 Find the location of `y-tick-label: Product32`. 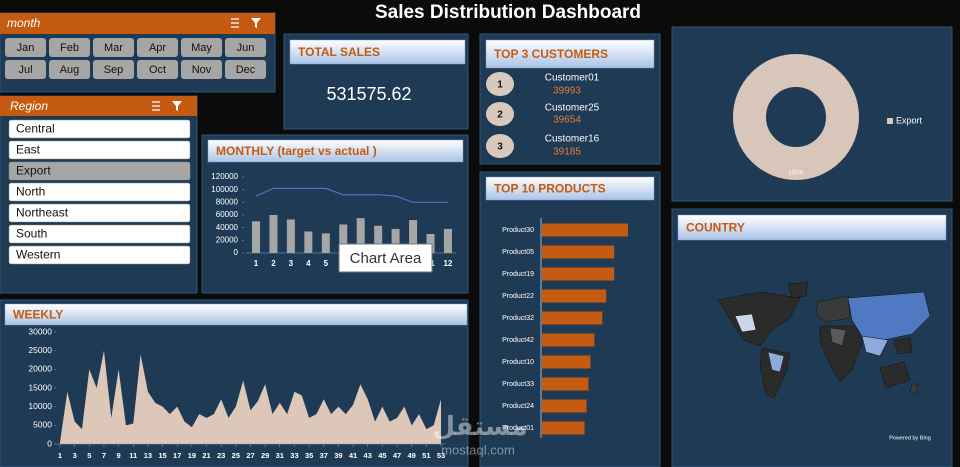

y-tick-label: Product32 is located at coordinates (518, 318).